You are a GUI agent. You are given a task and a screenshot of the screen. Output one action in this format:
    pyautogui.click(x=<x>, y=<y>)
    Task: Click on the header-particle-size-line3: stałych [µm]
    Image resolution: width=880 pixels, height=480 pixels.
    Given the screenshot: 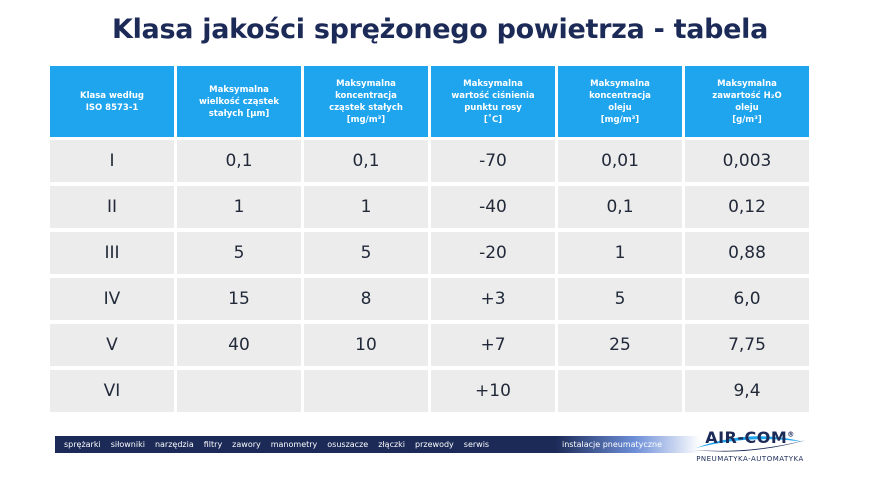 What is the action you would take?
    pyautogui.click(x=239, y=113)
    